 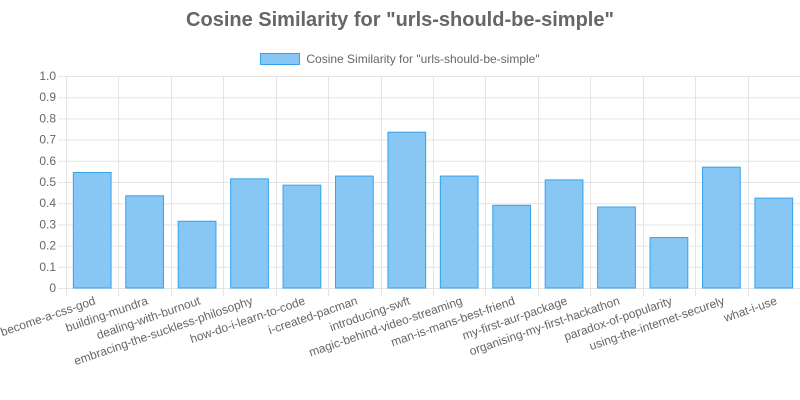 I want to click on y-tick-label: 0.5, so click(x=47, y=182).